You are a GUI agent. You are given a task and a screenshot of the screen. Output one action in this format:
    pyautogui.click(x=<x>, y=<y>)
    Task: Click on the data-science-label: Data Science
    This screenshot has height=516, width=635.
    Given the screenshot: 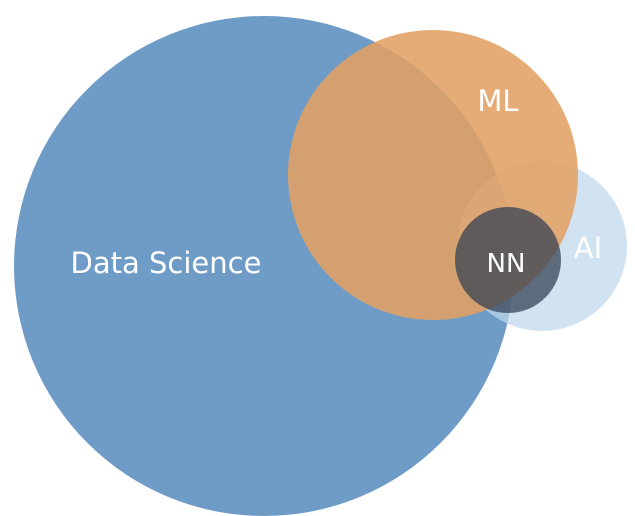 What is the action you would take?
    pyautogui.click(x=166, y=263)
    